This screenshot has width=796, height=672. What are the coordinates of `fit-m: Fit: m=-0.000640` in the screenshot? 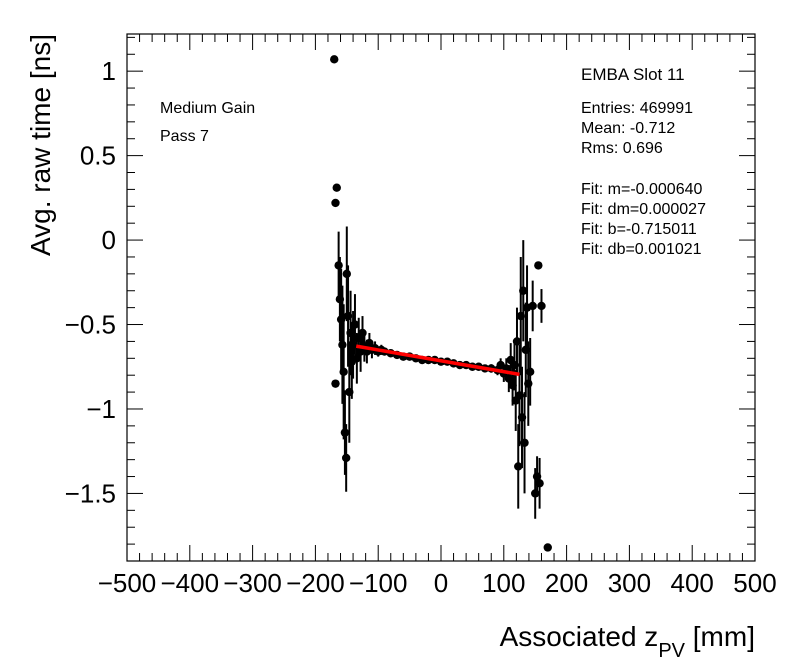 It's located at (642, 189).